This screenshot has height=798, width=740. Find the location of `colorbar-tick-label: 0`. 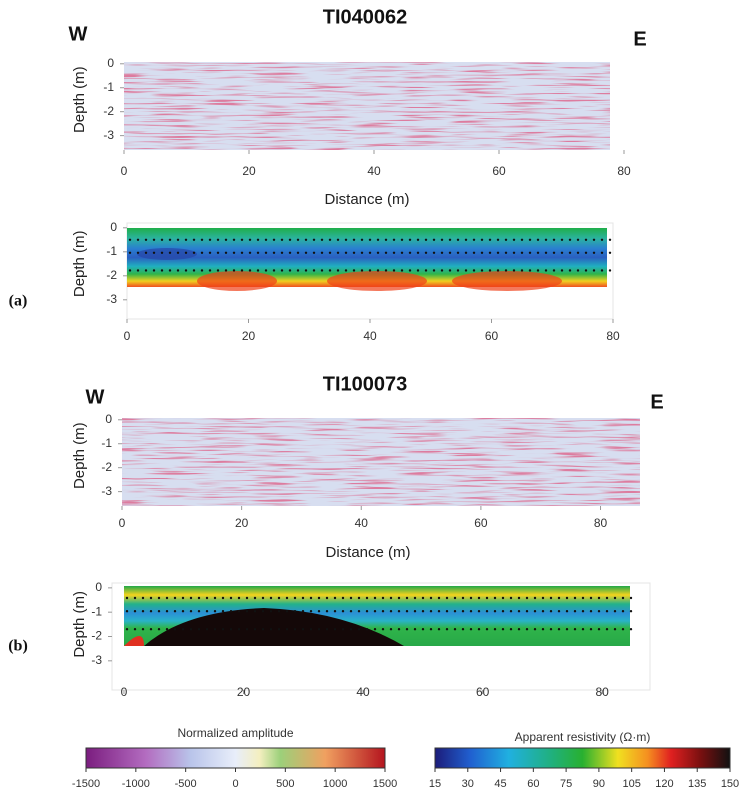

colorbar-tick-label: 0 is located at coordinates (235, 784).